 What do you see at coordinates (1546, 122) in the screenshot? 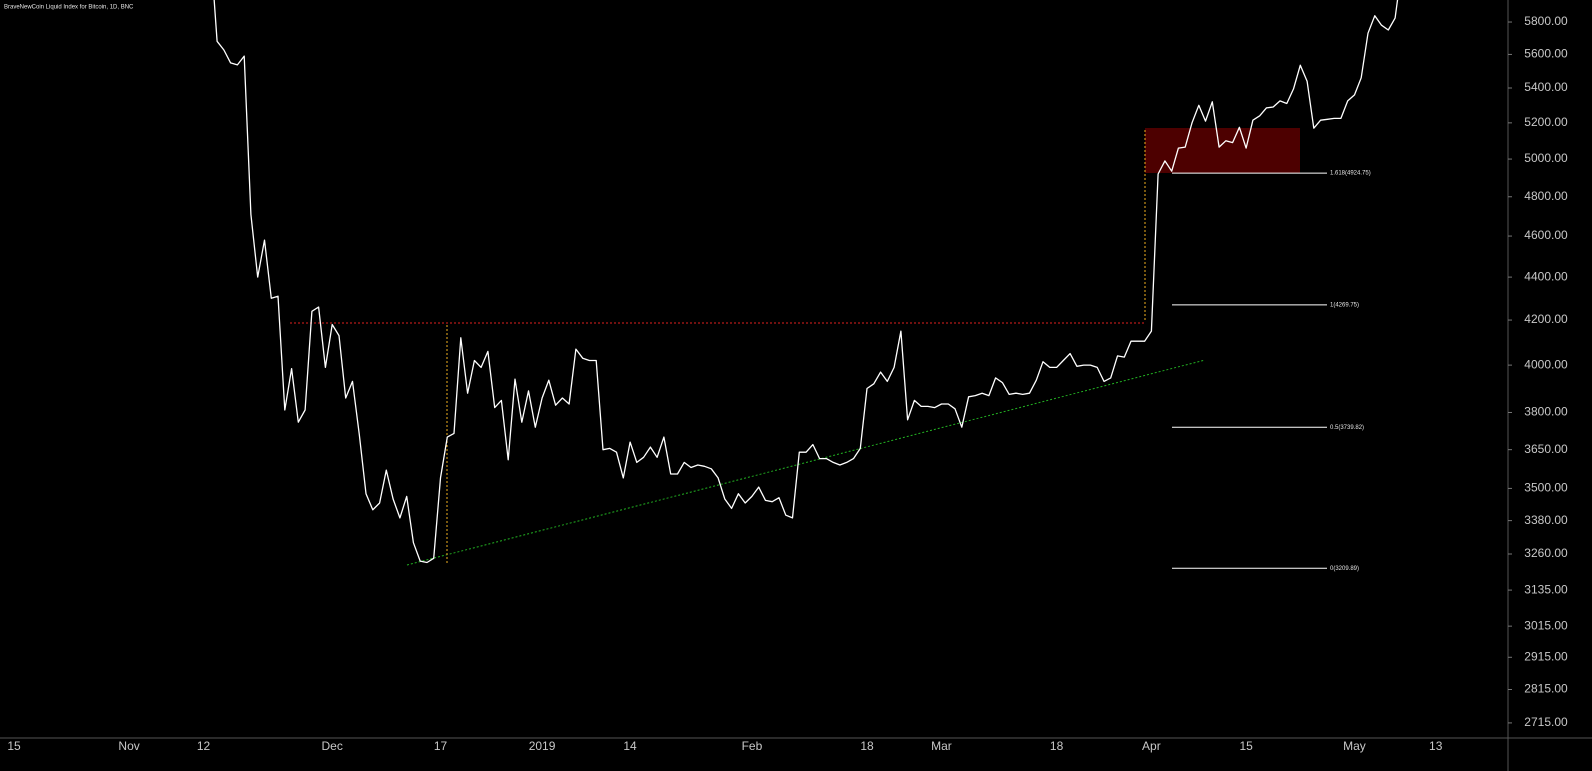
I see `y-tick-label: 5200.00` at bounding box center [1546, 122].